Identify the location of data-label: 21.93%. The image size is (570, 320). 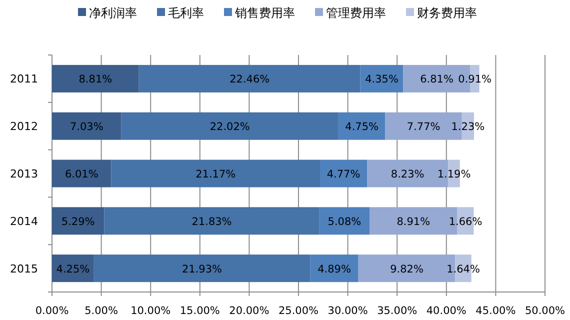
(202, 269).